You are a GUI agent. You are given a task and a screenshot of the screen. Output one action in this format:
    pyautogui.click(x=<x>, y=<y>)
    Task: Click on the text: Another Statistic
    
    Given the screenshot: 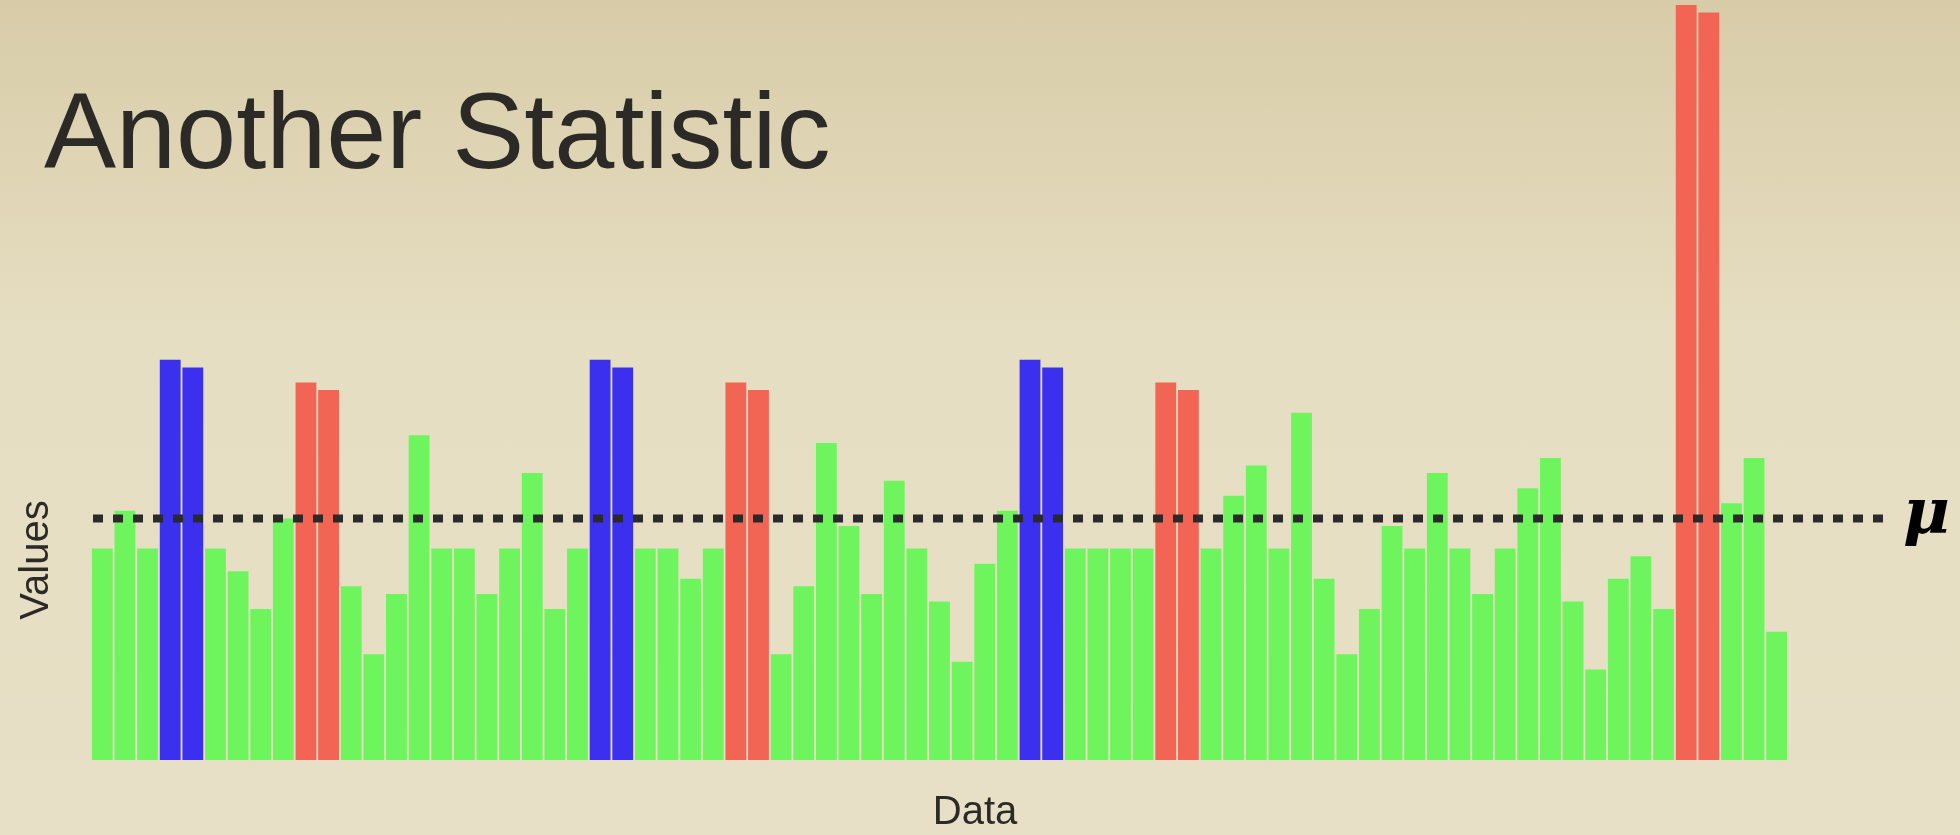 What is the action you would take?
    pyautogui.click(x=437, y=130)
    